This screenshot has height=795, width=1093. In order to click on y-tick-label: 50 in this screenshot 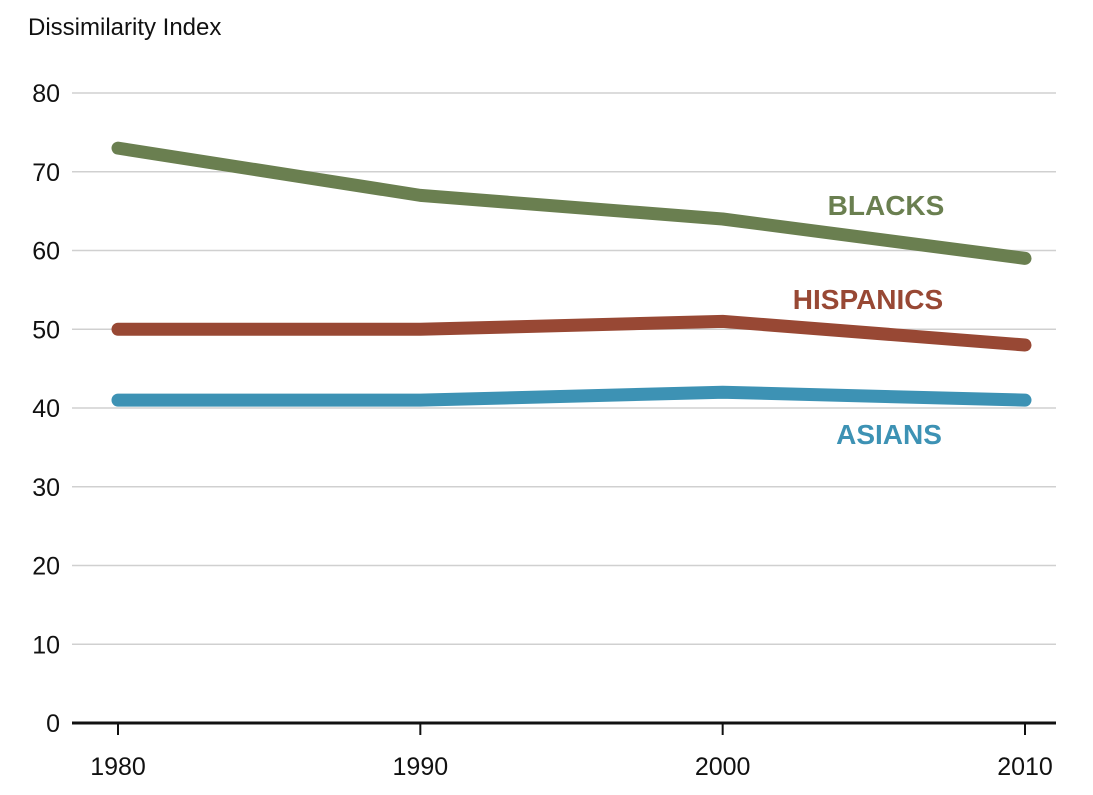, I will do `click(46, 330)`.